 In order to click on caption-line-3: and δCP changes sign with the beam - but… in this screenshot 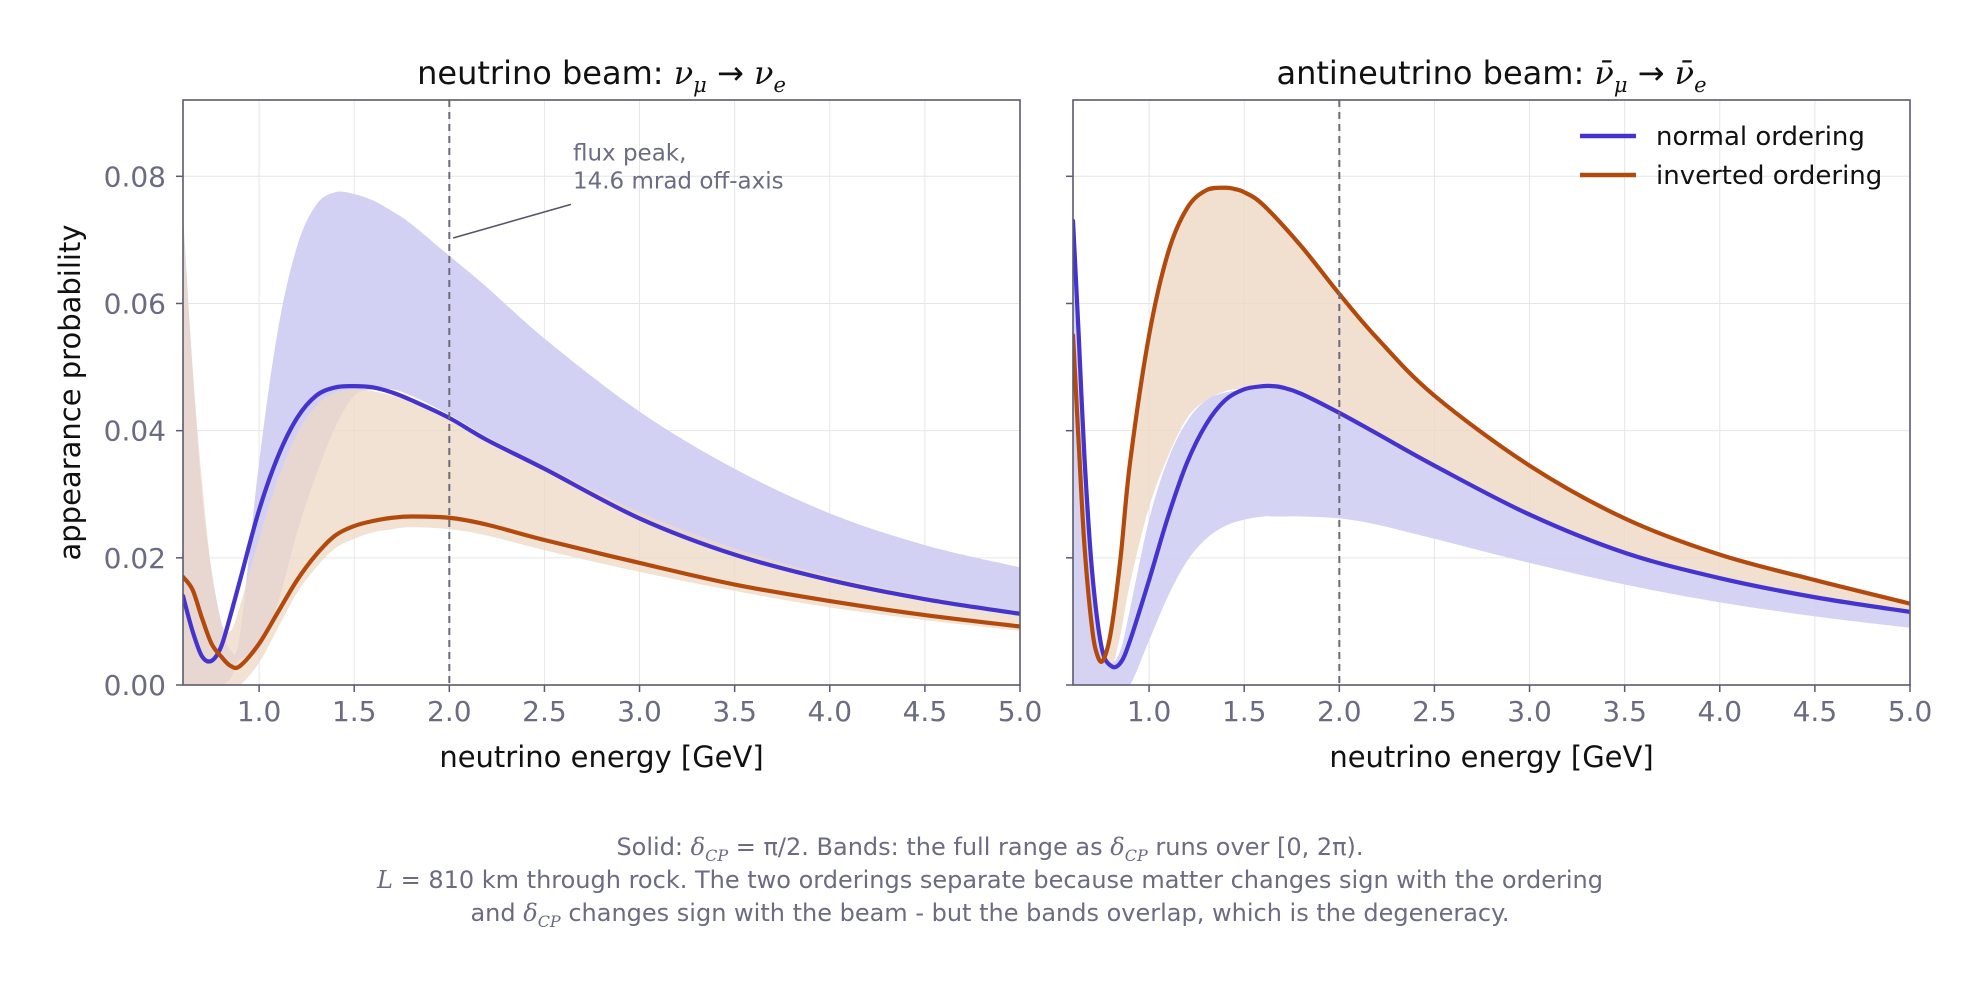, I will do `click(990, 915)`.